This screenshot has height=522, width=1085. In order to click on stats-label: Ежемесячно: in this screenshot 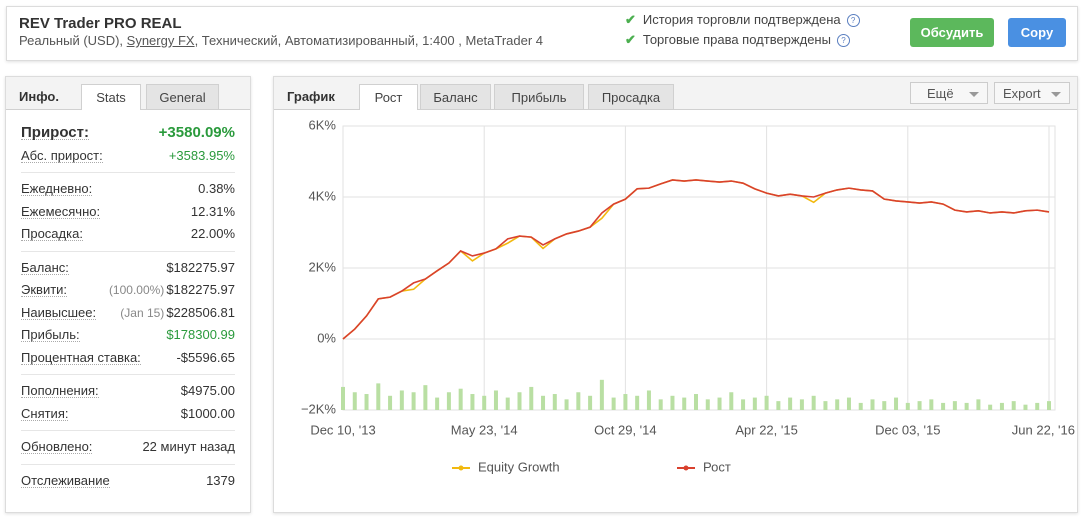, I will do `click(61, 210)`.